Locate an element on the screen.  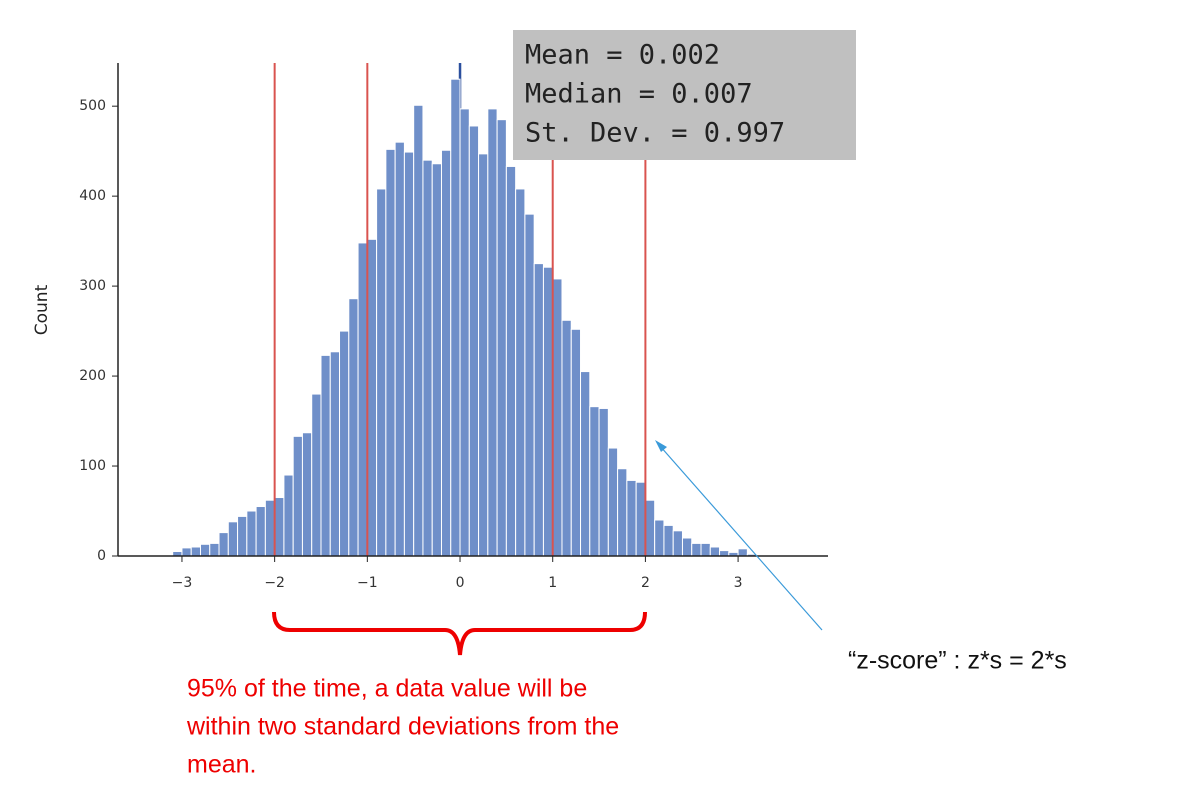
brace-note: 95% of the time, a data value will be is located at coordinates (387, 689).